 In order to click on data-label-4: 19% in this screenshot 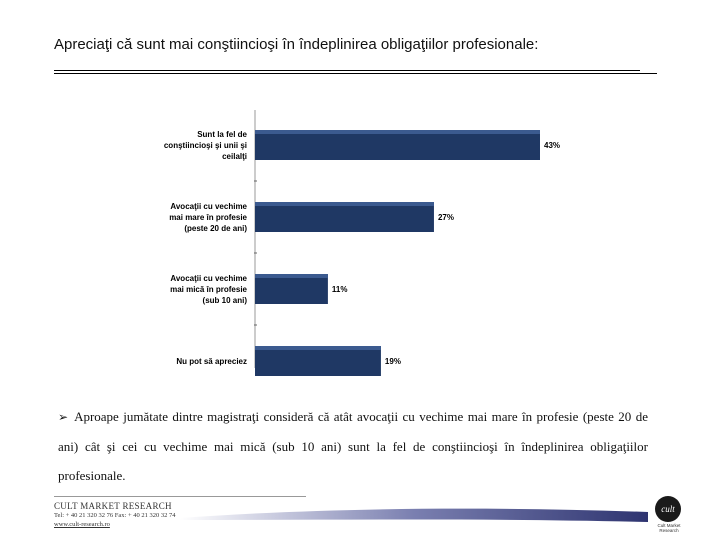, I will do `click(393, 361)`.